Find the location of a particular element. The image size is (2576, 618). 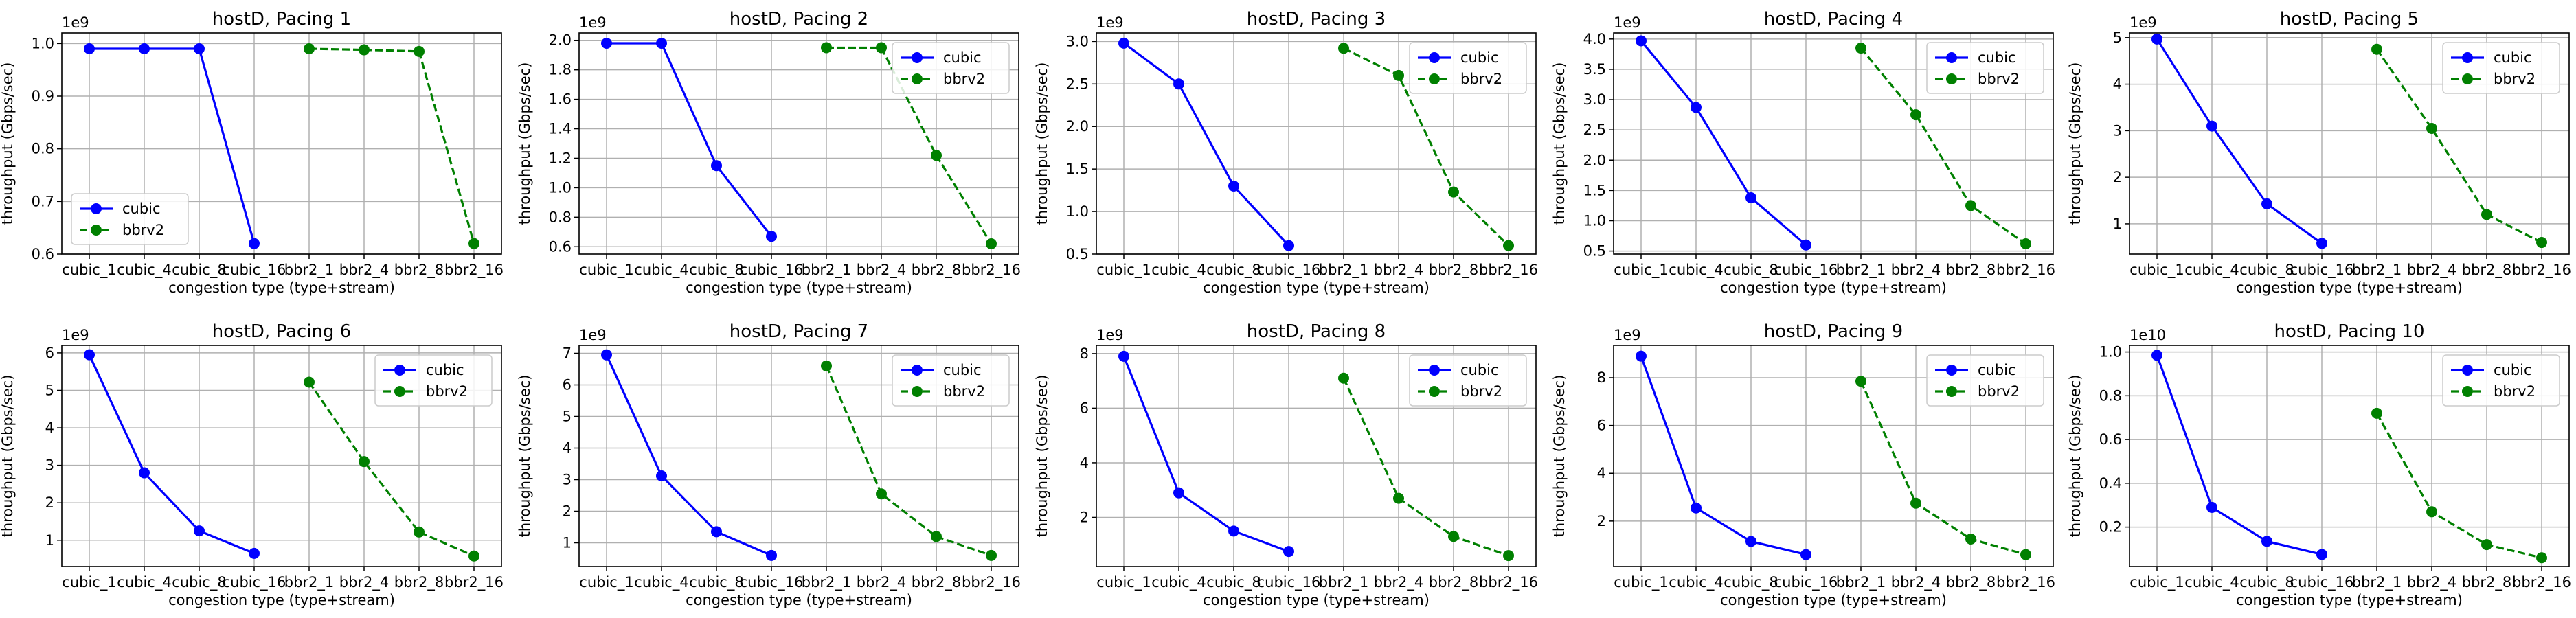

y-tick-label: 6 is located at coordinates (49, 353).